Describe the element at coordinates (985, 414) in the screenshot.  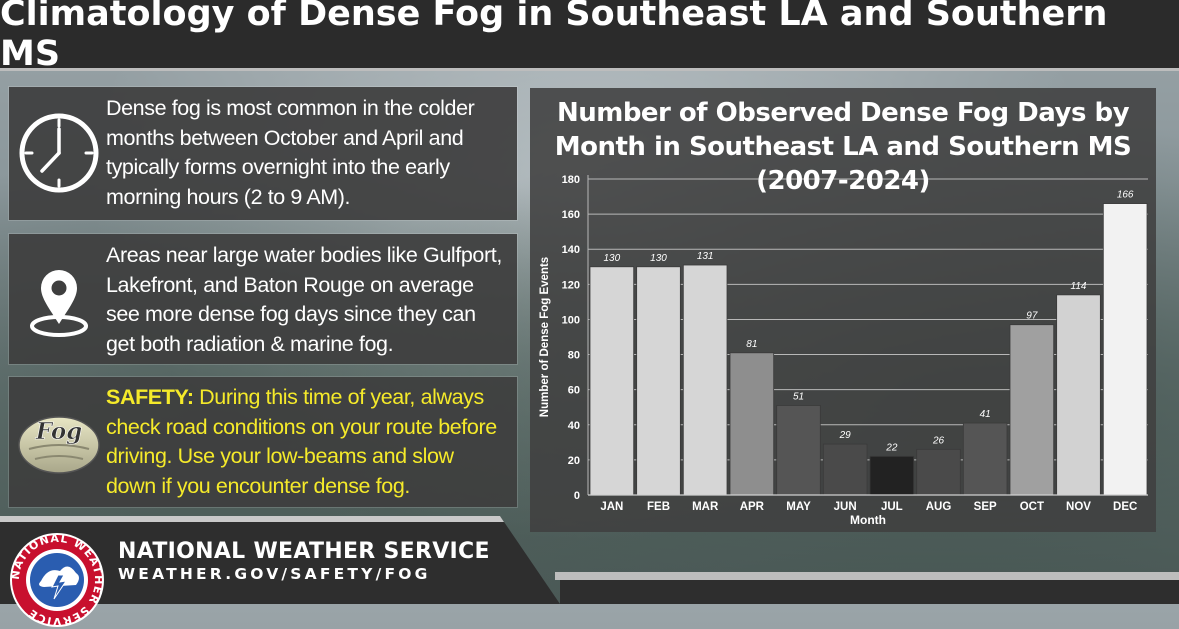
I see `bar-value-label: 41` at that location.